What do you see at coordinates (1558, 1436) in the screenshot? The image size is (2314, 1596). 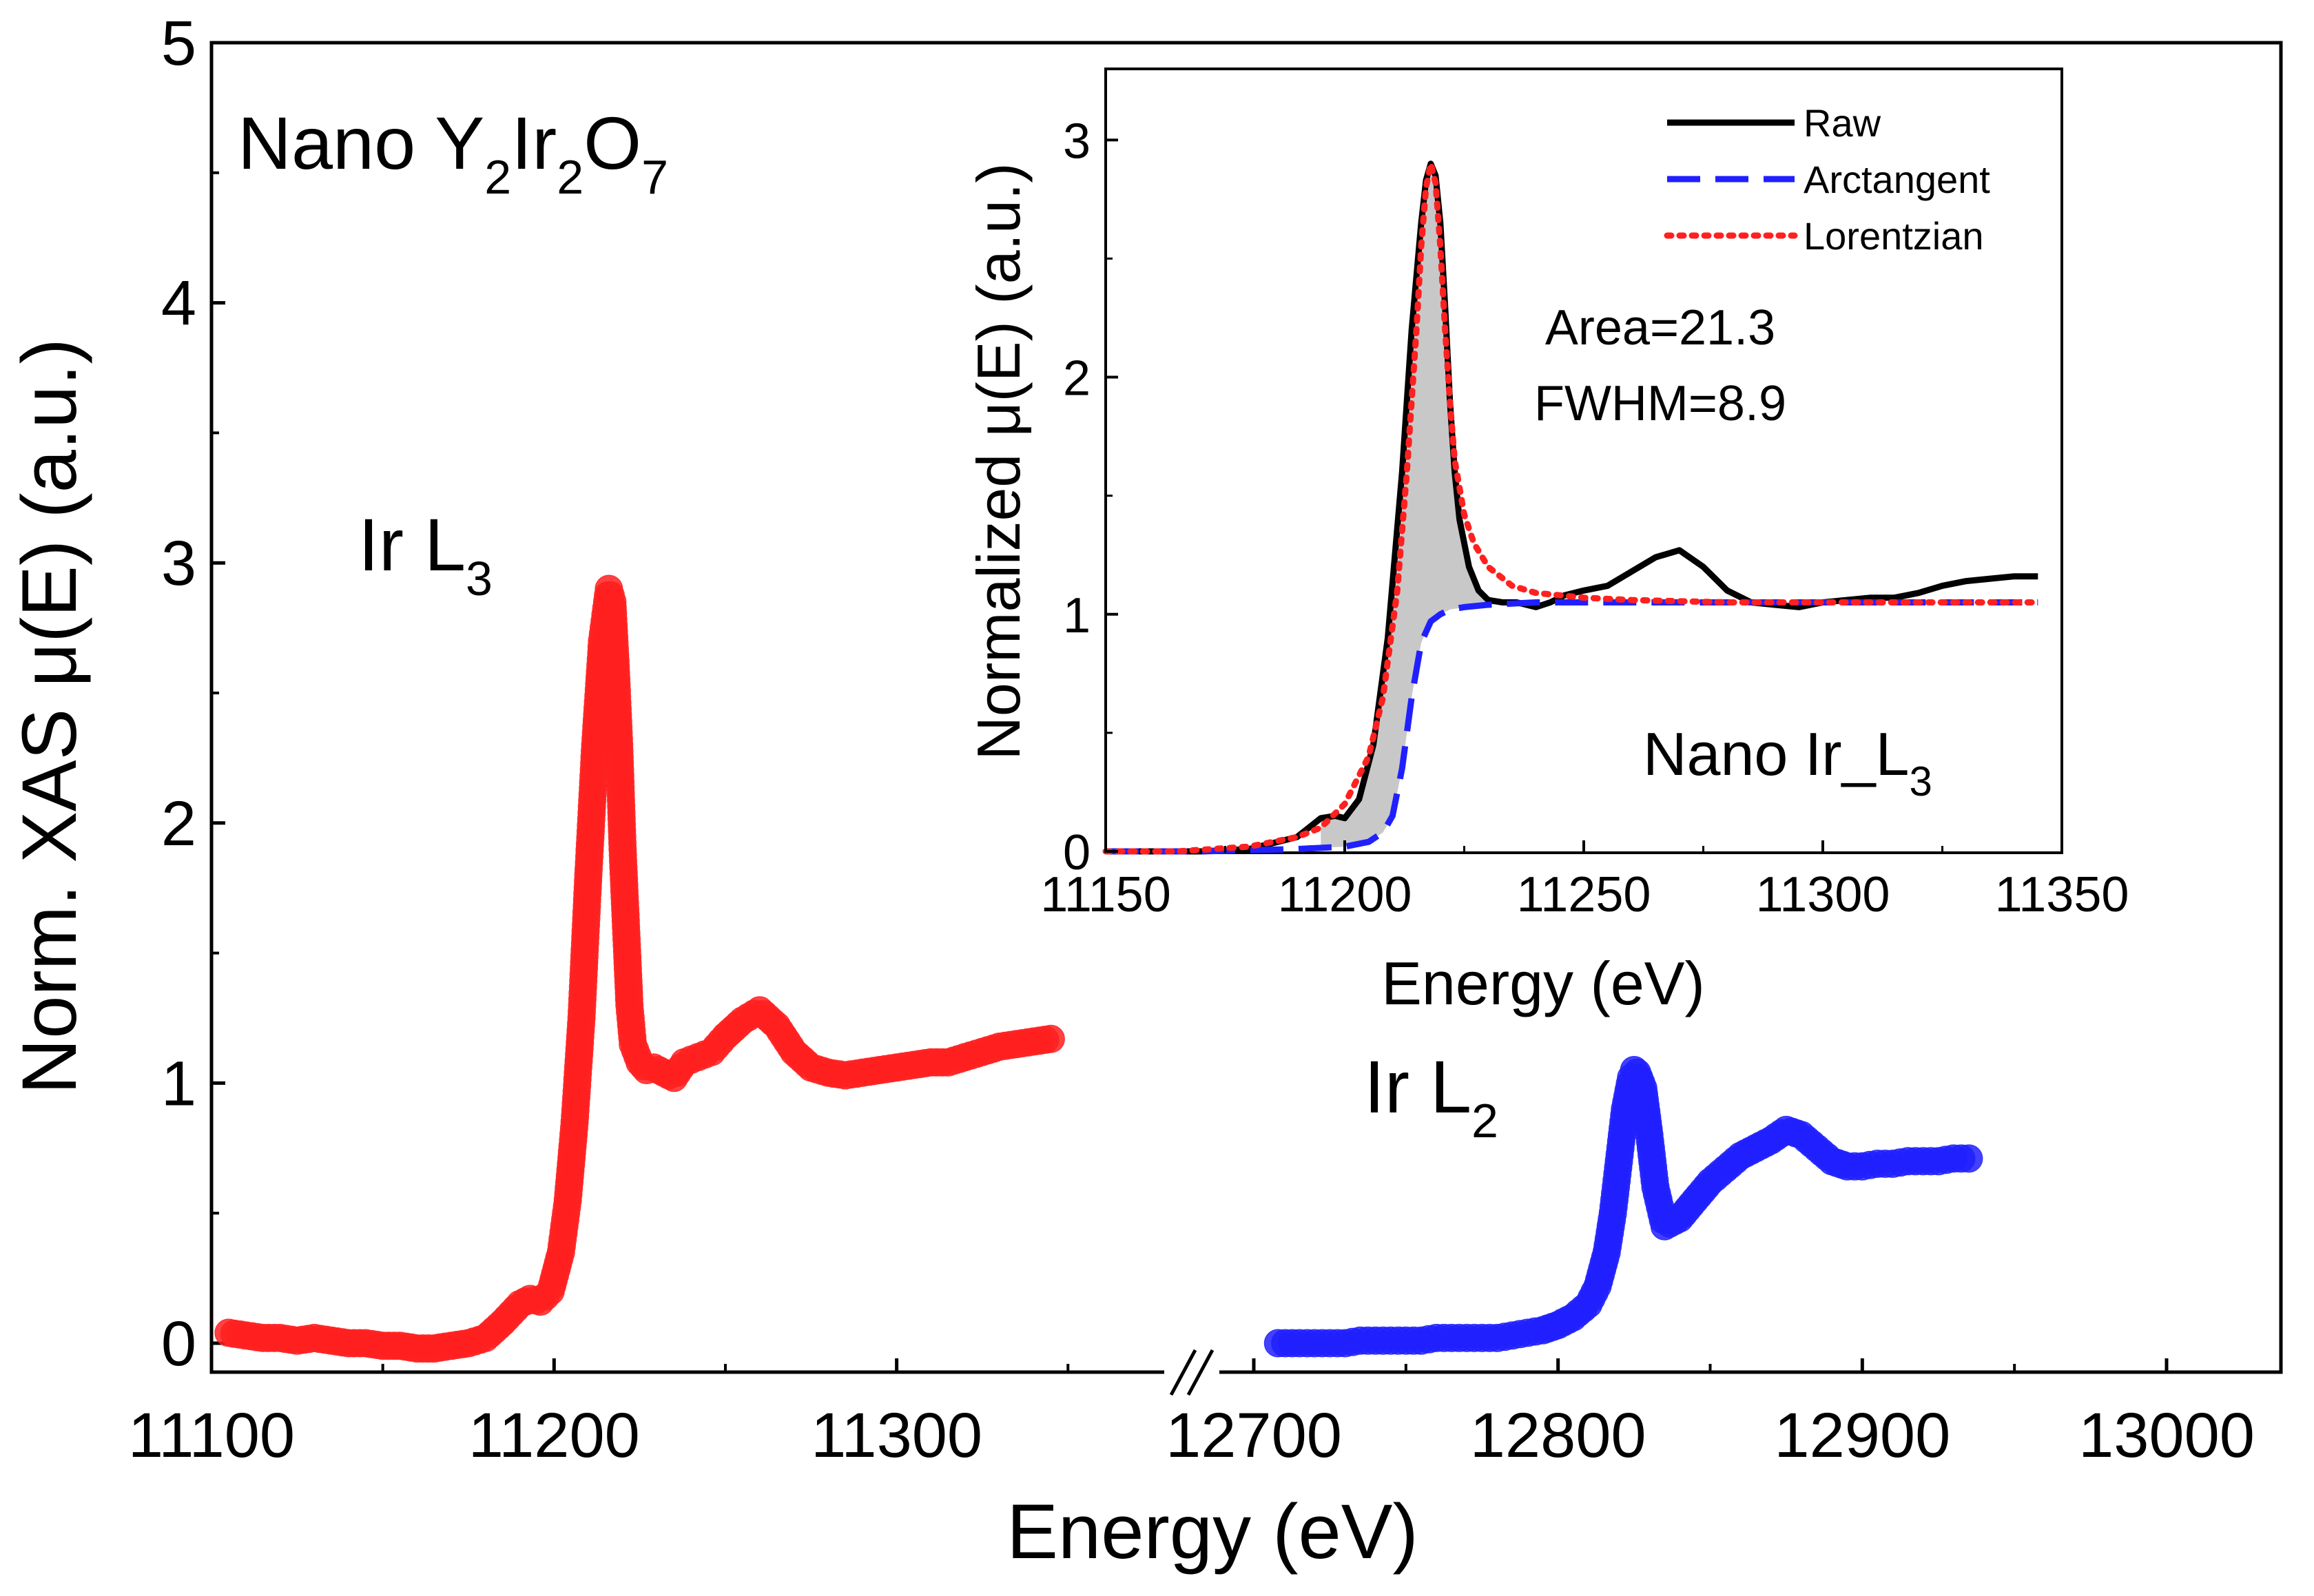 I see `main-x-tick-label: 12800` at bounding box center [1558, 1436].